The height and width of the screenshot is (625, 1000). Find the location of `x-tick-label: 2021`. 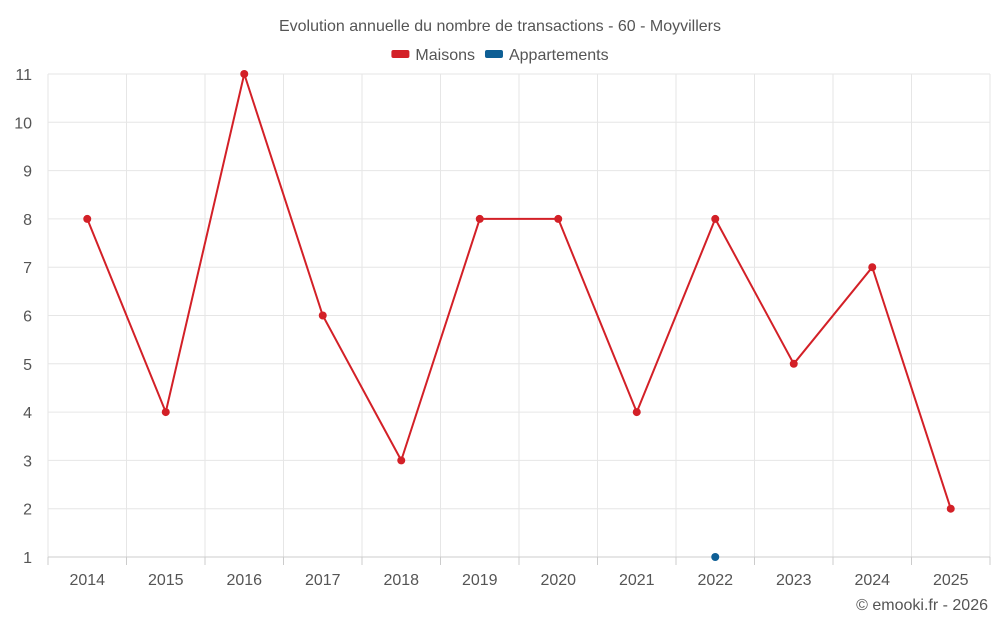

x-tick-label: 2021 is located at coordinates (637, 580).